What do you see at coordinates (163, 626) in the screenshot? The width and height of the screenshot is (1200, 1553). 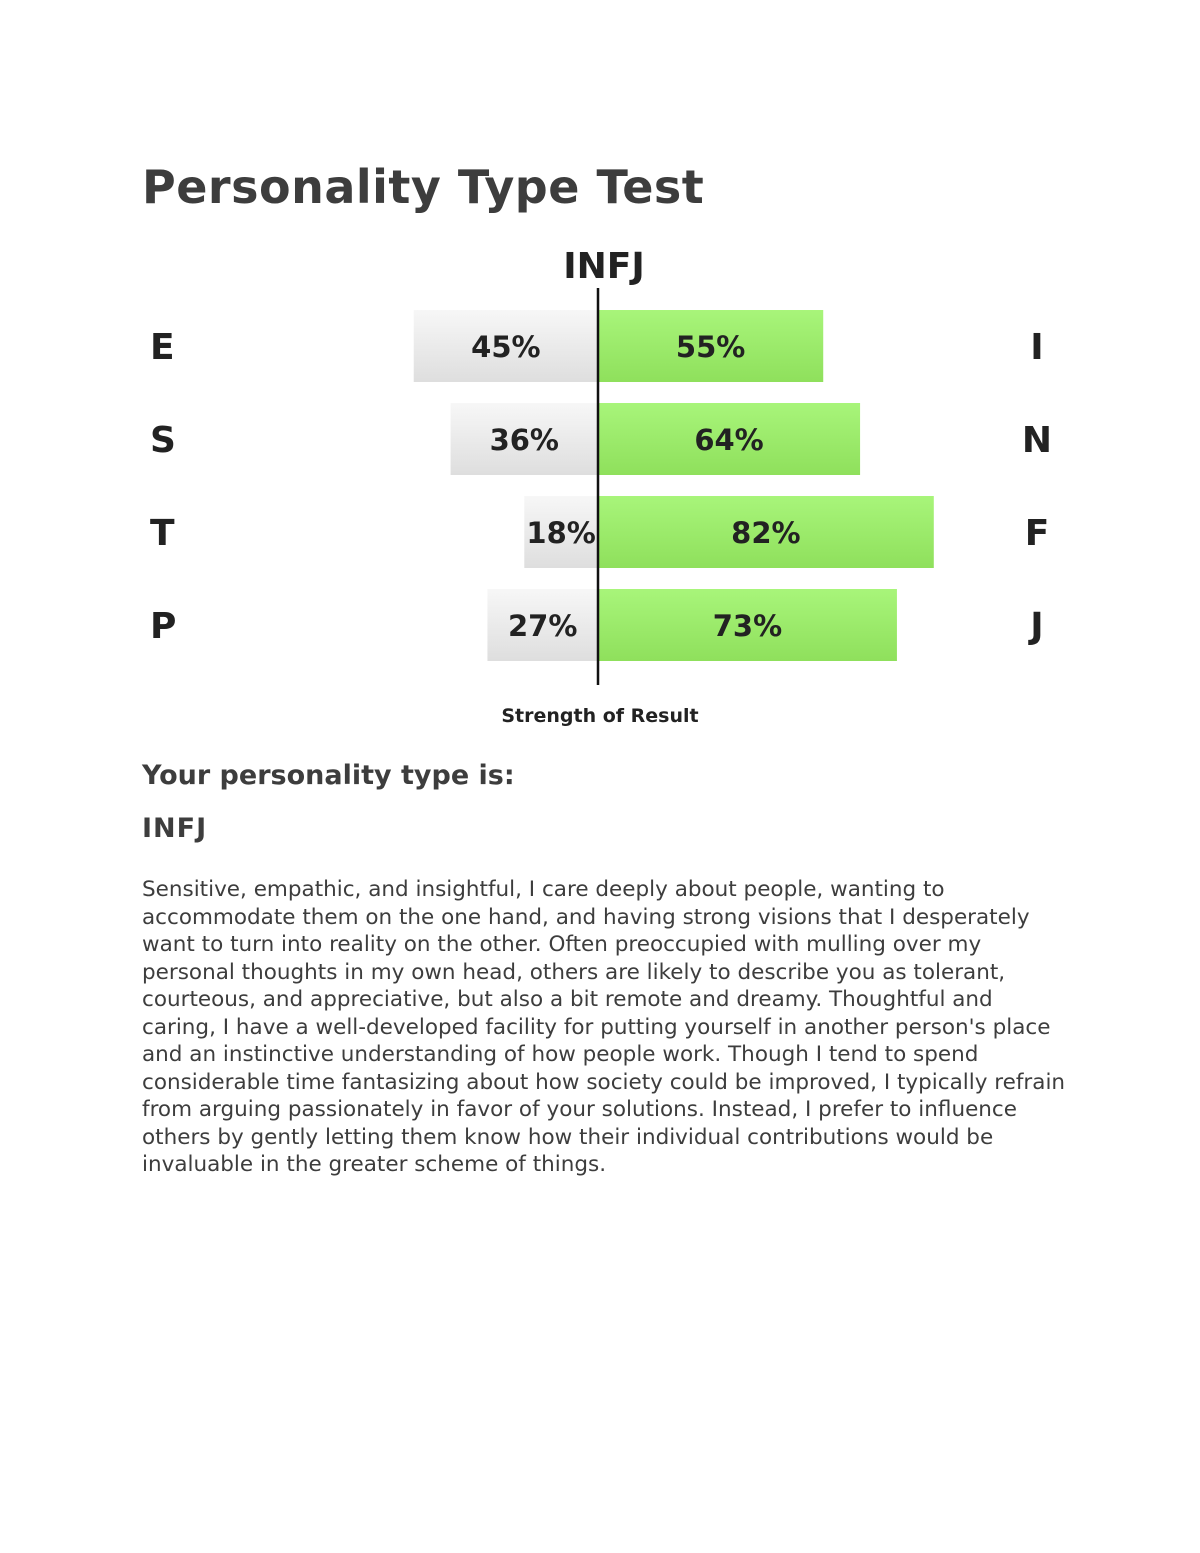 I see `left-trait-letter-p: P` at bounding box center [163, 626].